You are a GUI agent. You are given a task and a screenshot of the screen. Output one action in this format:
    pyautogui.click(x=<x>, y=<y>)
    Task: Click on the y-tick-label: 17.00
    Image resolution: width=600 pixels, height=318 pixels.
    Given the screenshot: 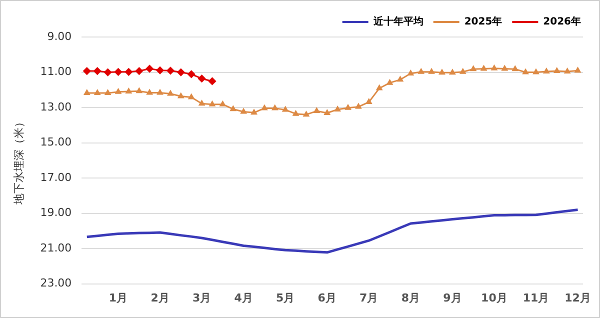 What is the action you would take?
    pyautogui.click(x=56, y=177)
    